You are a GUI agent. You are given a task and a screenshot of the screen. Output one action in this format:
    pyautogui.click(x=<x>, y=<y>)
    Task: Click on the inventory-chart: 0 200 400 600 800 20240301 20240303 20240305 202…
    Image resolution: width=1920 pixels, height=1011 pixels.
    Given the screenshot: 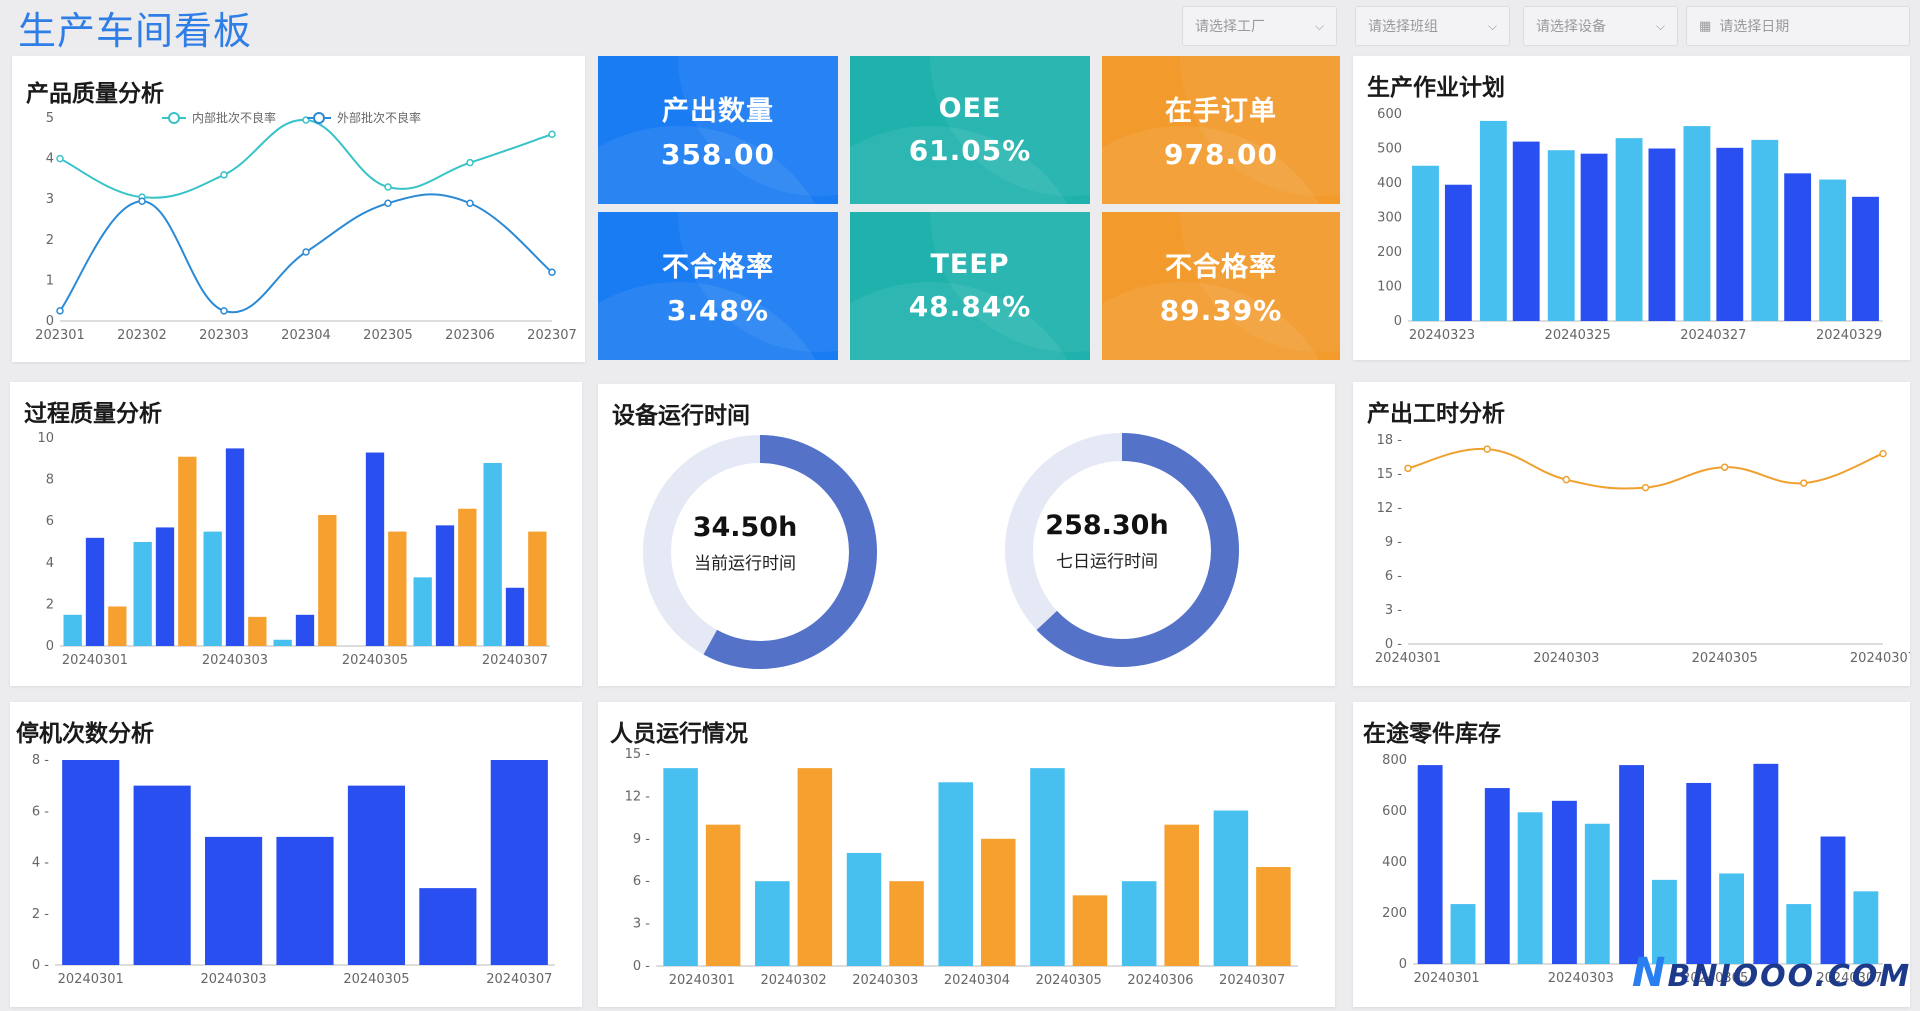 What is the action you would take?
    pyautogui.click(x=1632, y=869)
    